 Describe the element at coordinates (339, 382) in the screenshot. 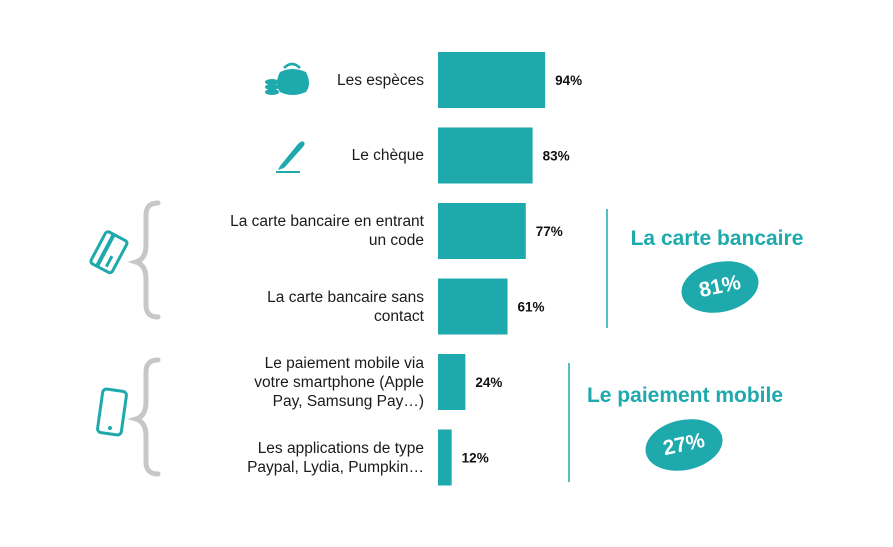

I see `category-label-line: votre smartphone (Apple` at that location.